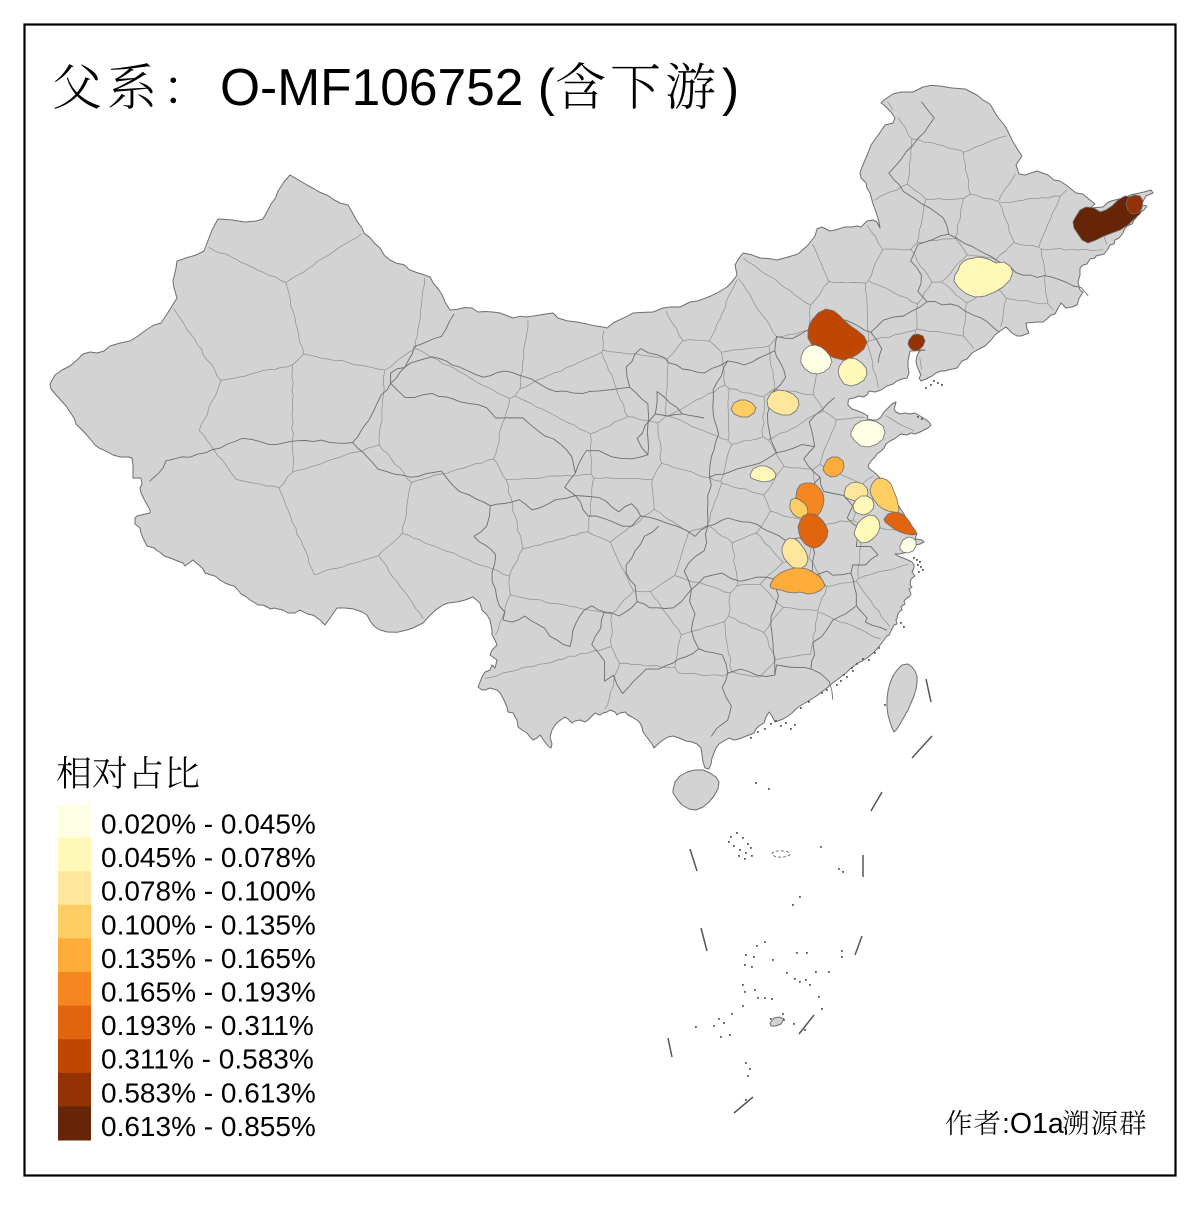  Describe the element at coordinates (208, 992) in the screenshot. I see `svg-text: 0.165% - 0.193%` at that location.